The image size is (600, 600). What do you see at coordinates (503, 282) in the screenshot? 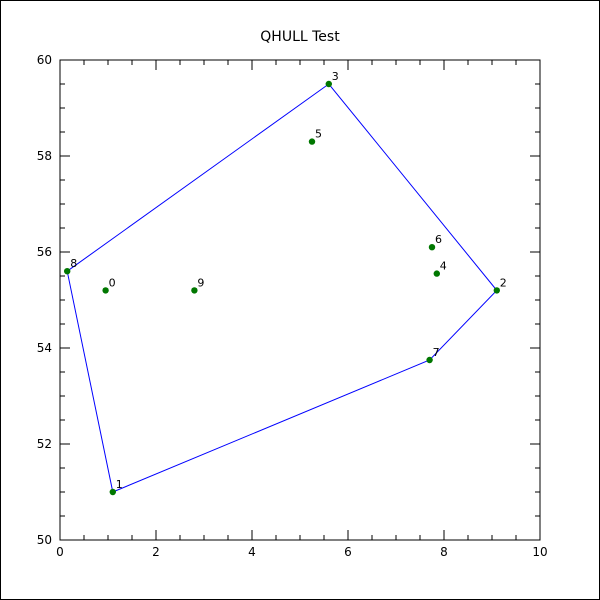
I see `data-point-label-2: 2` at bounding box center [503, 282].